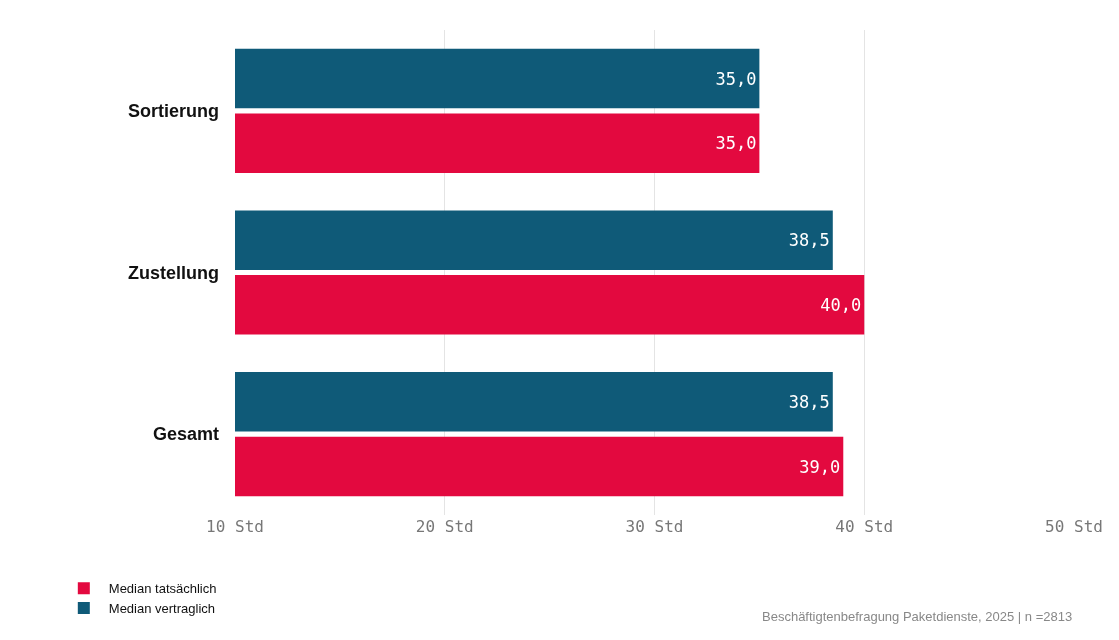 The height and width of the screenshot is (640, 1119). I want to click on x-tick-label: 40 Std, so click(864, 526).